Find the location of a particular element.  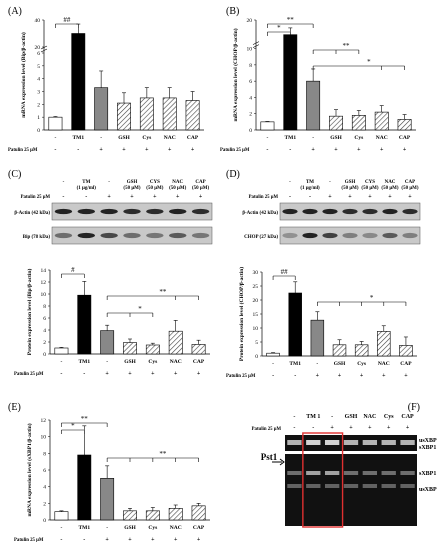

blot-row-label: CHOP (27 kDa) is located at coordinates (261, 237).